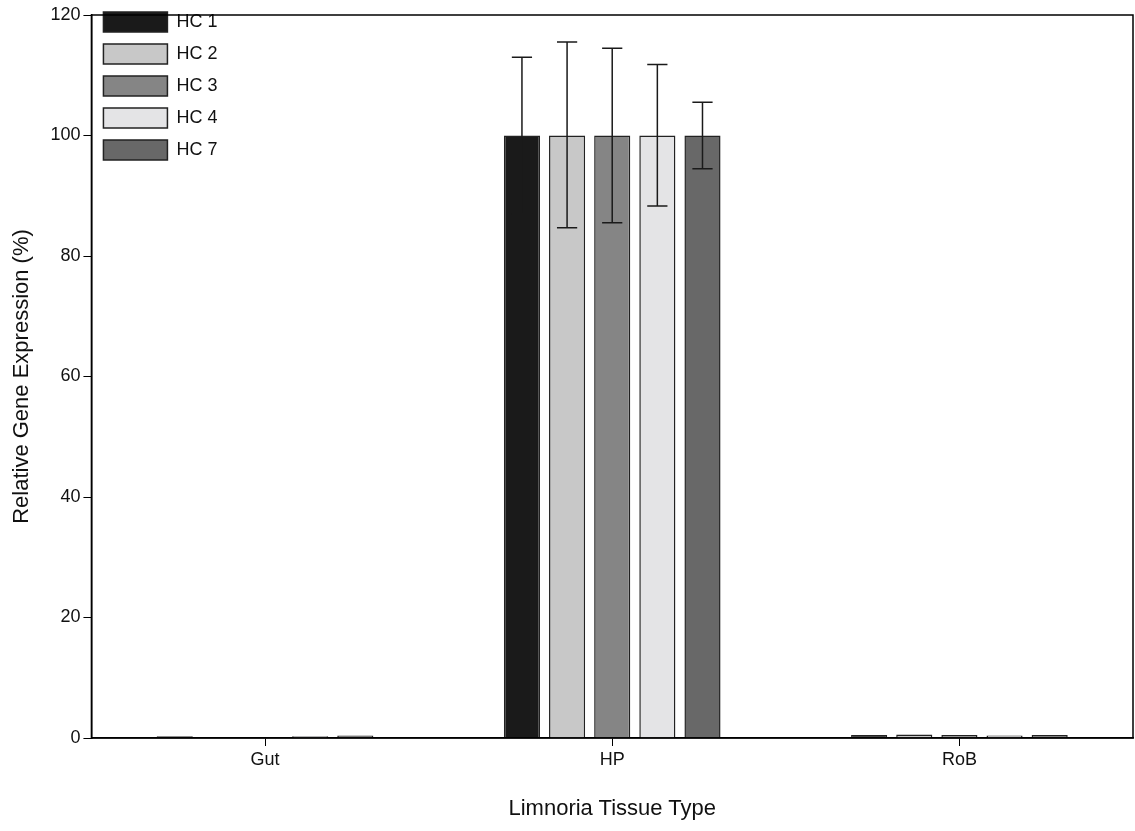 Image resolution: width=1135 pixels, height=831 pixels. I want to click on x-tick-label: RoB, so click(959, 758).